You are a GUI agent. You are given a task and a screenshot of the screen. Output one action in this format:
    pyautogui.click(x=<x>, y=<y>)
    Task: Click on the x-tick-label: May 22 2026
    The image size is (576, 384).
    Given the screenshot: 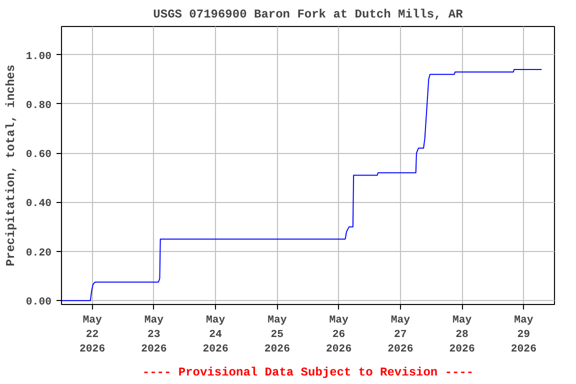 What is the action you would take?
    pyautogui.click(x=93, y=335)
    